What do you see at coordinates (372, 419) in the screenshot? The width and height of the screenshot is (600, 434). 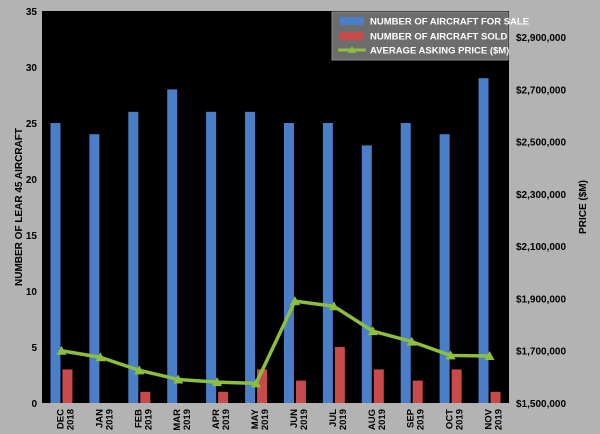 I see `x-tick-month: AUG` at bounding box center [372, 419].